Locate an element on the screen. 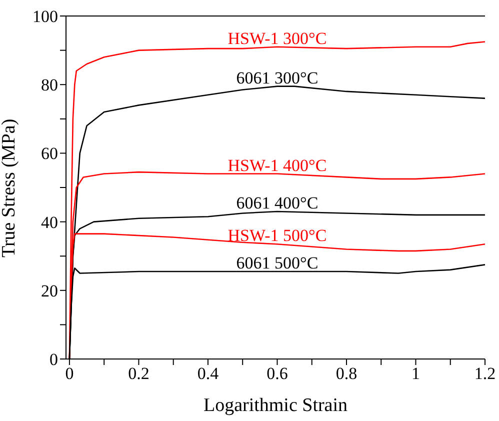  series-label: HSW-1 500°C is located at coordinates (277, 236).